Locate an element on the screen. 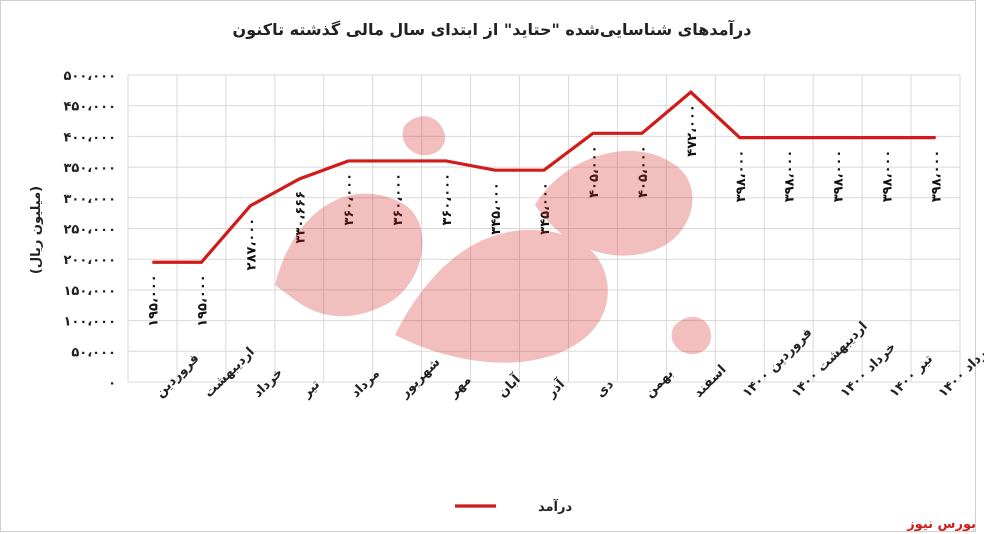  y-tick-label: ۱۵۰،۰۰۰ is located at coordinates (89, 291).